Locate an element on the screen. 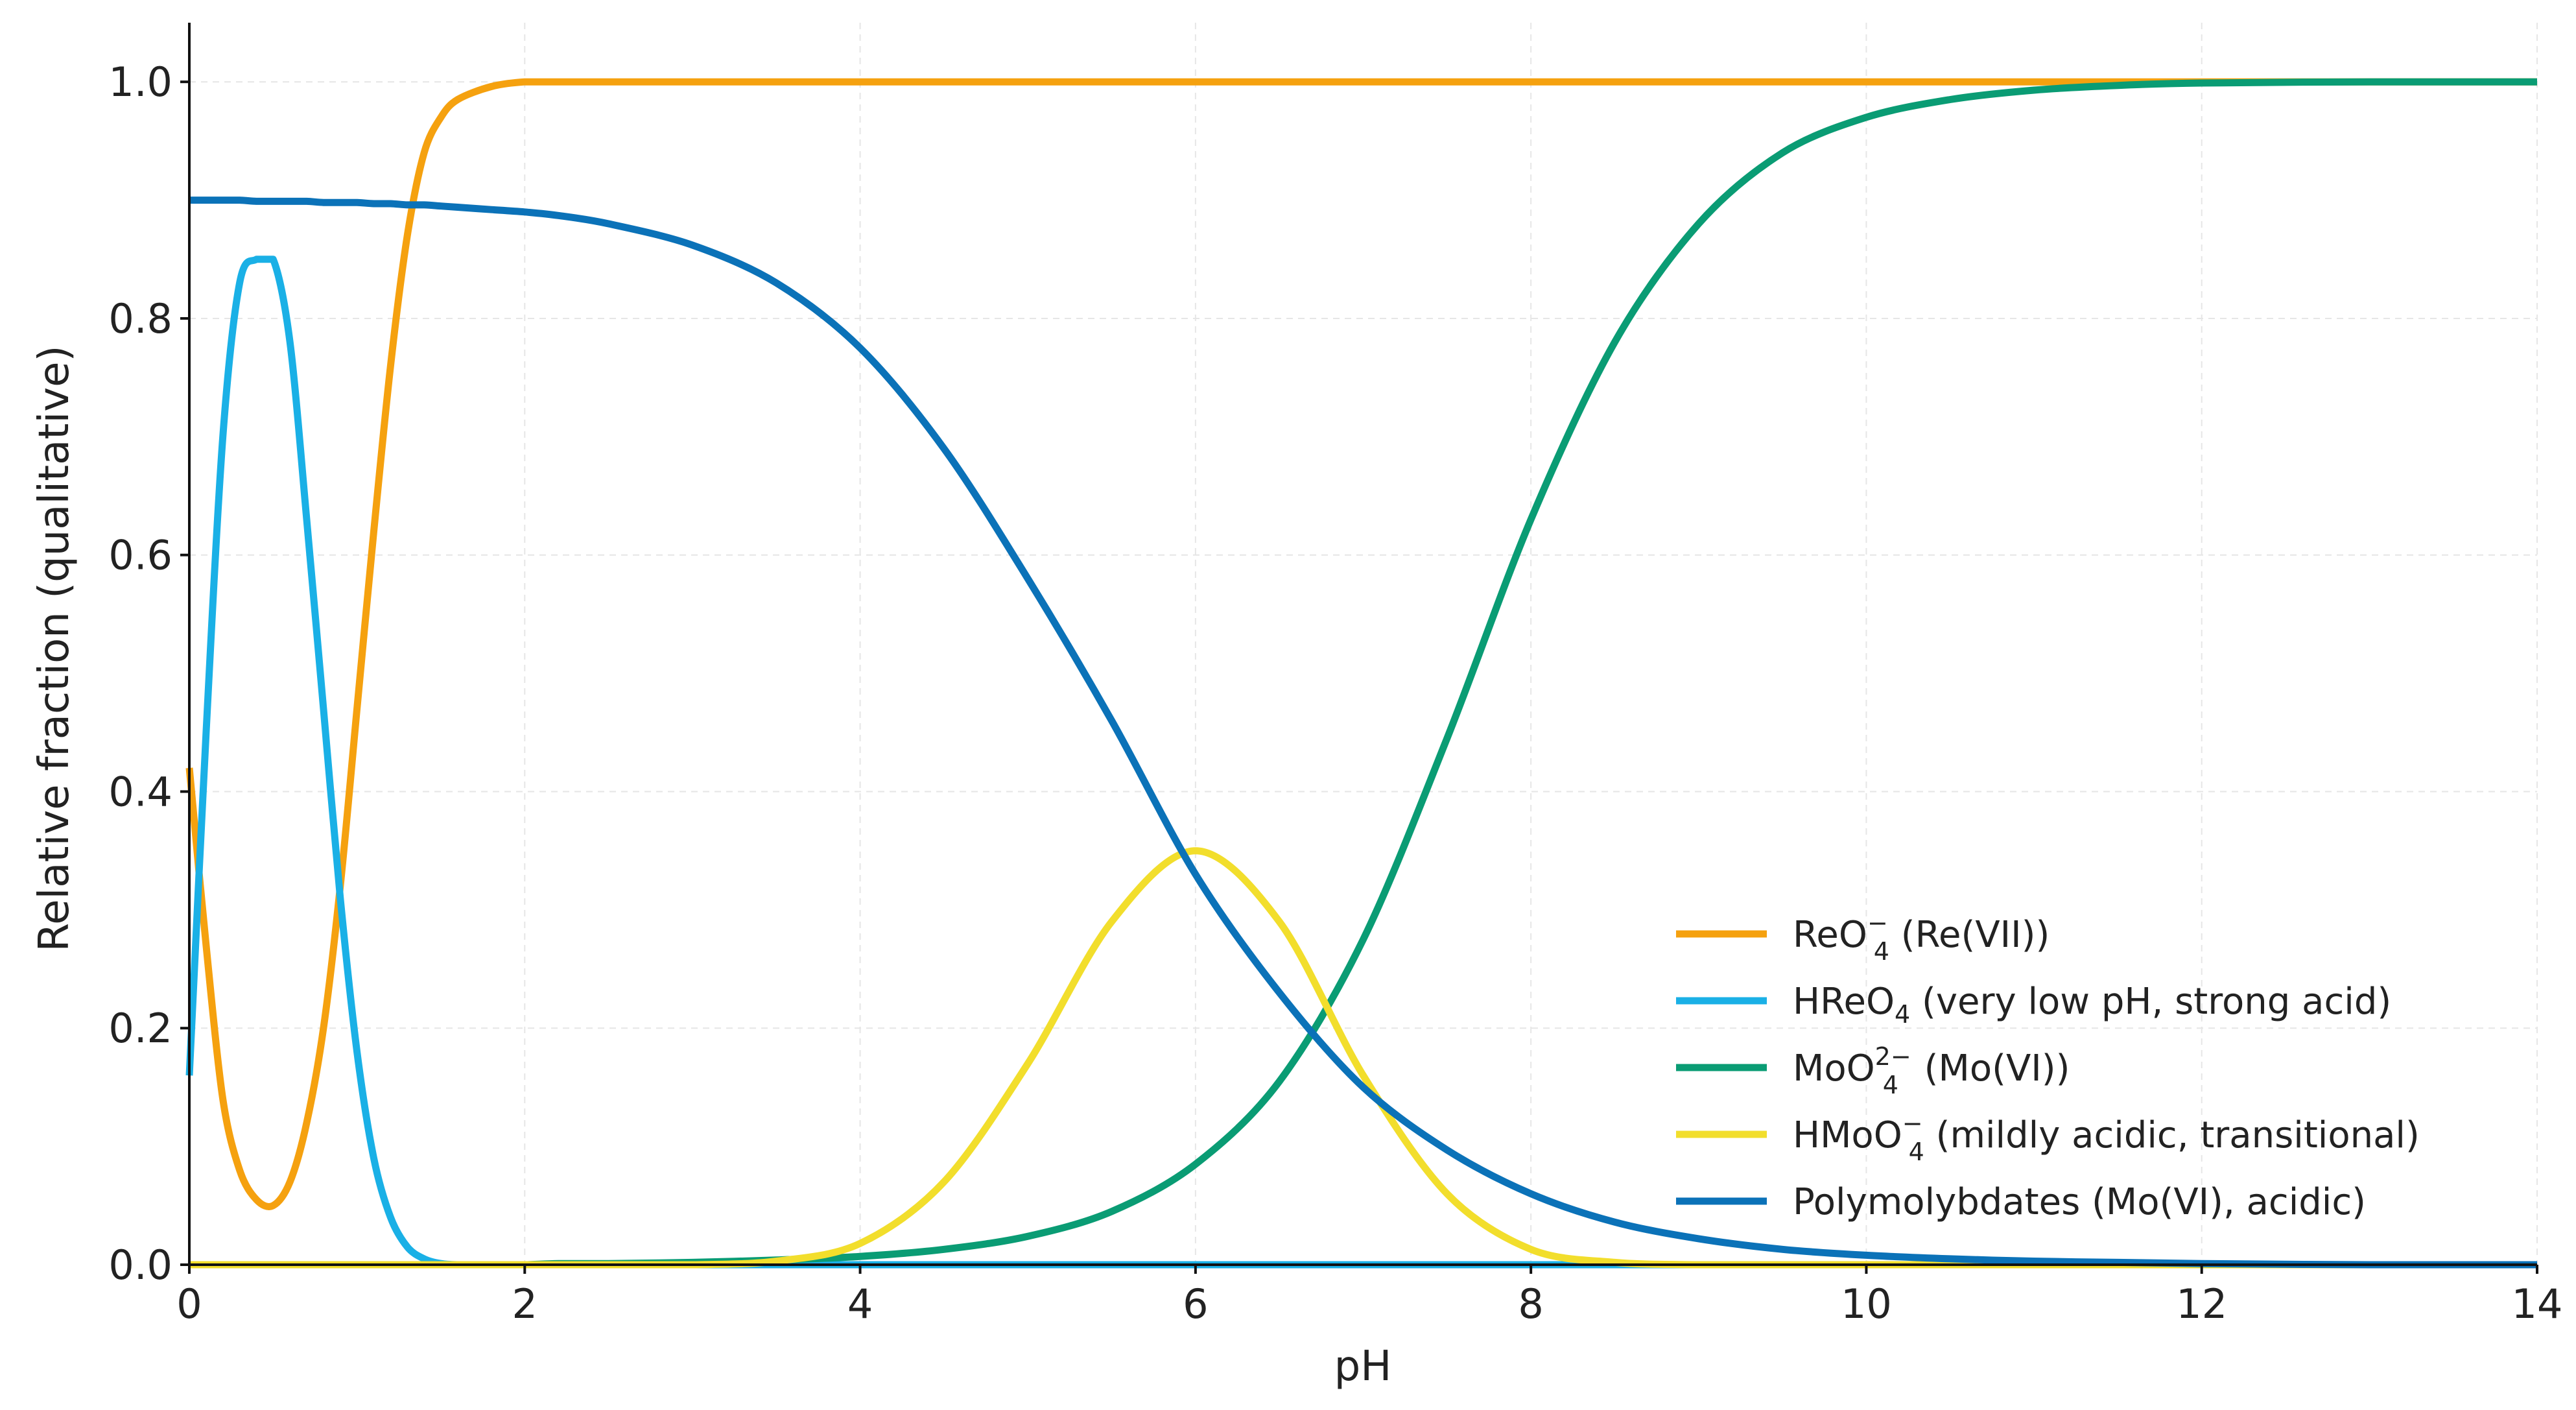 This screenshot has width=2576, height=1410. x-axis-title: pH is located at coordinates (1363, 1367).